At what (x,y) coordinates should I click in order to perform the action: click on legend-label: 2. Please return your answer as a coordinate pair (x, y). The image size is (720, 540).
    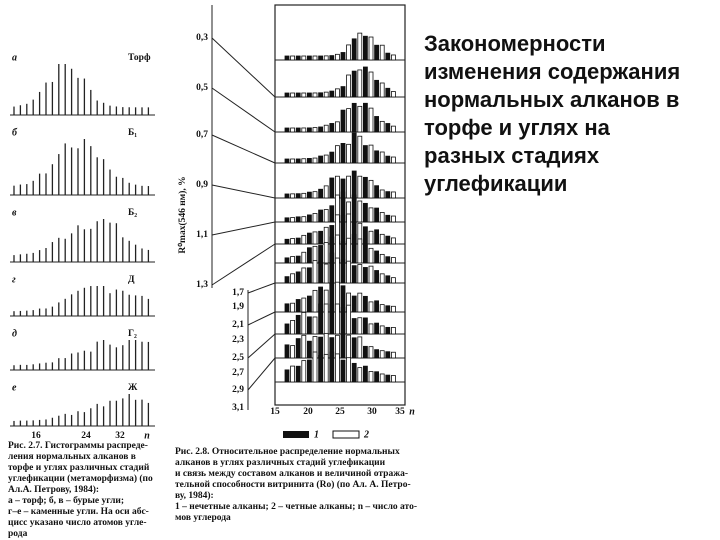
    Looking at the image, I should click on (366, 434).